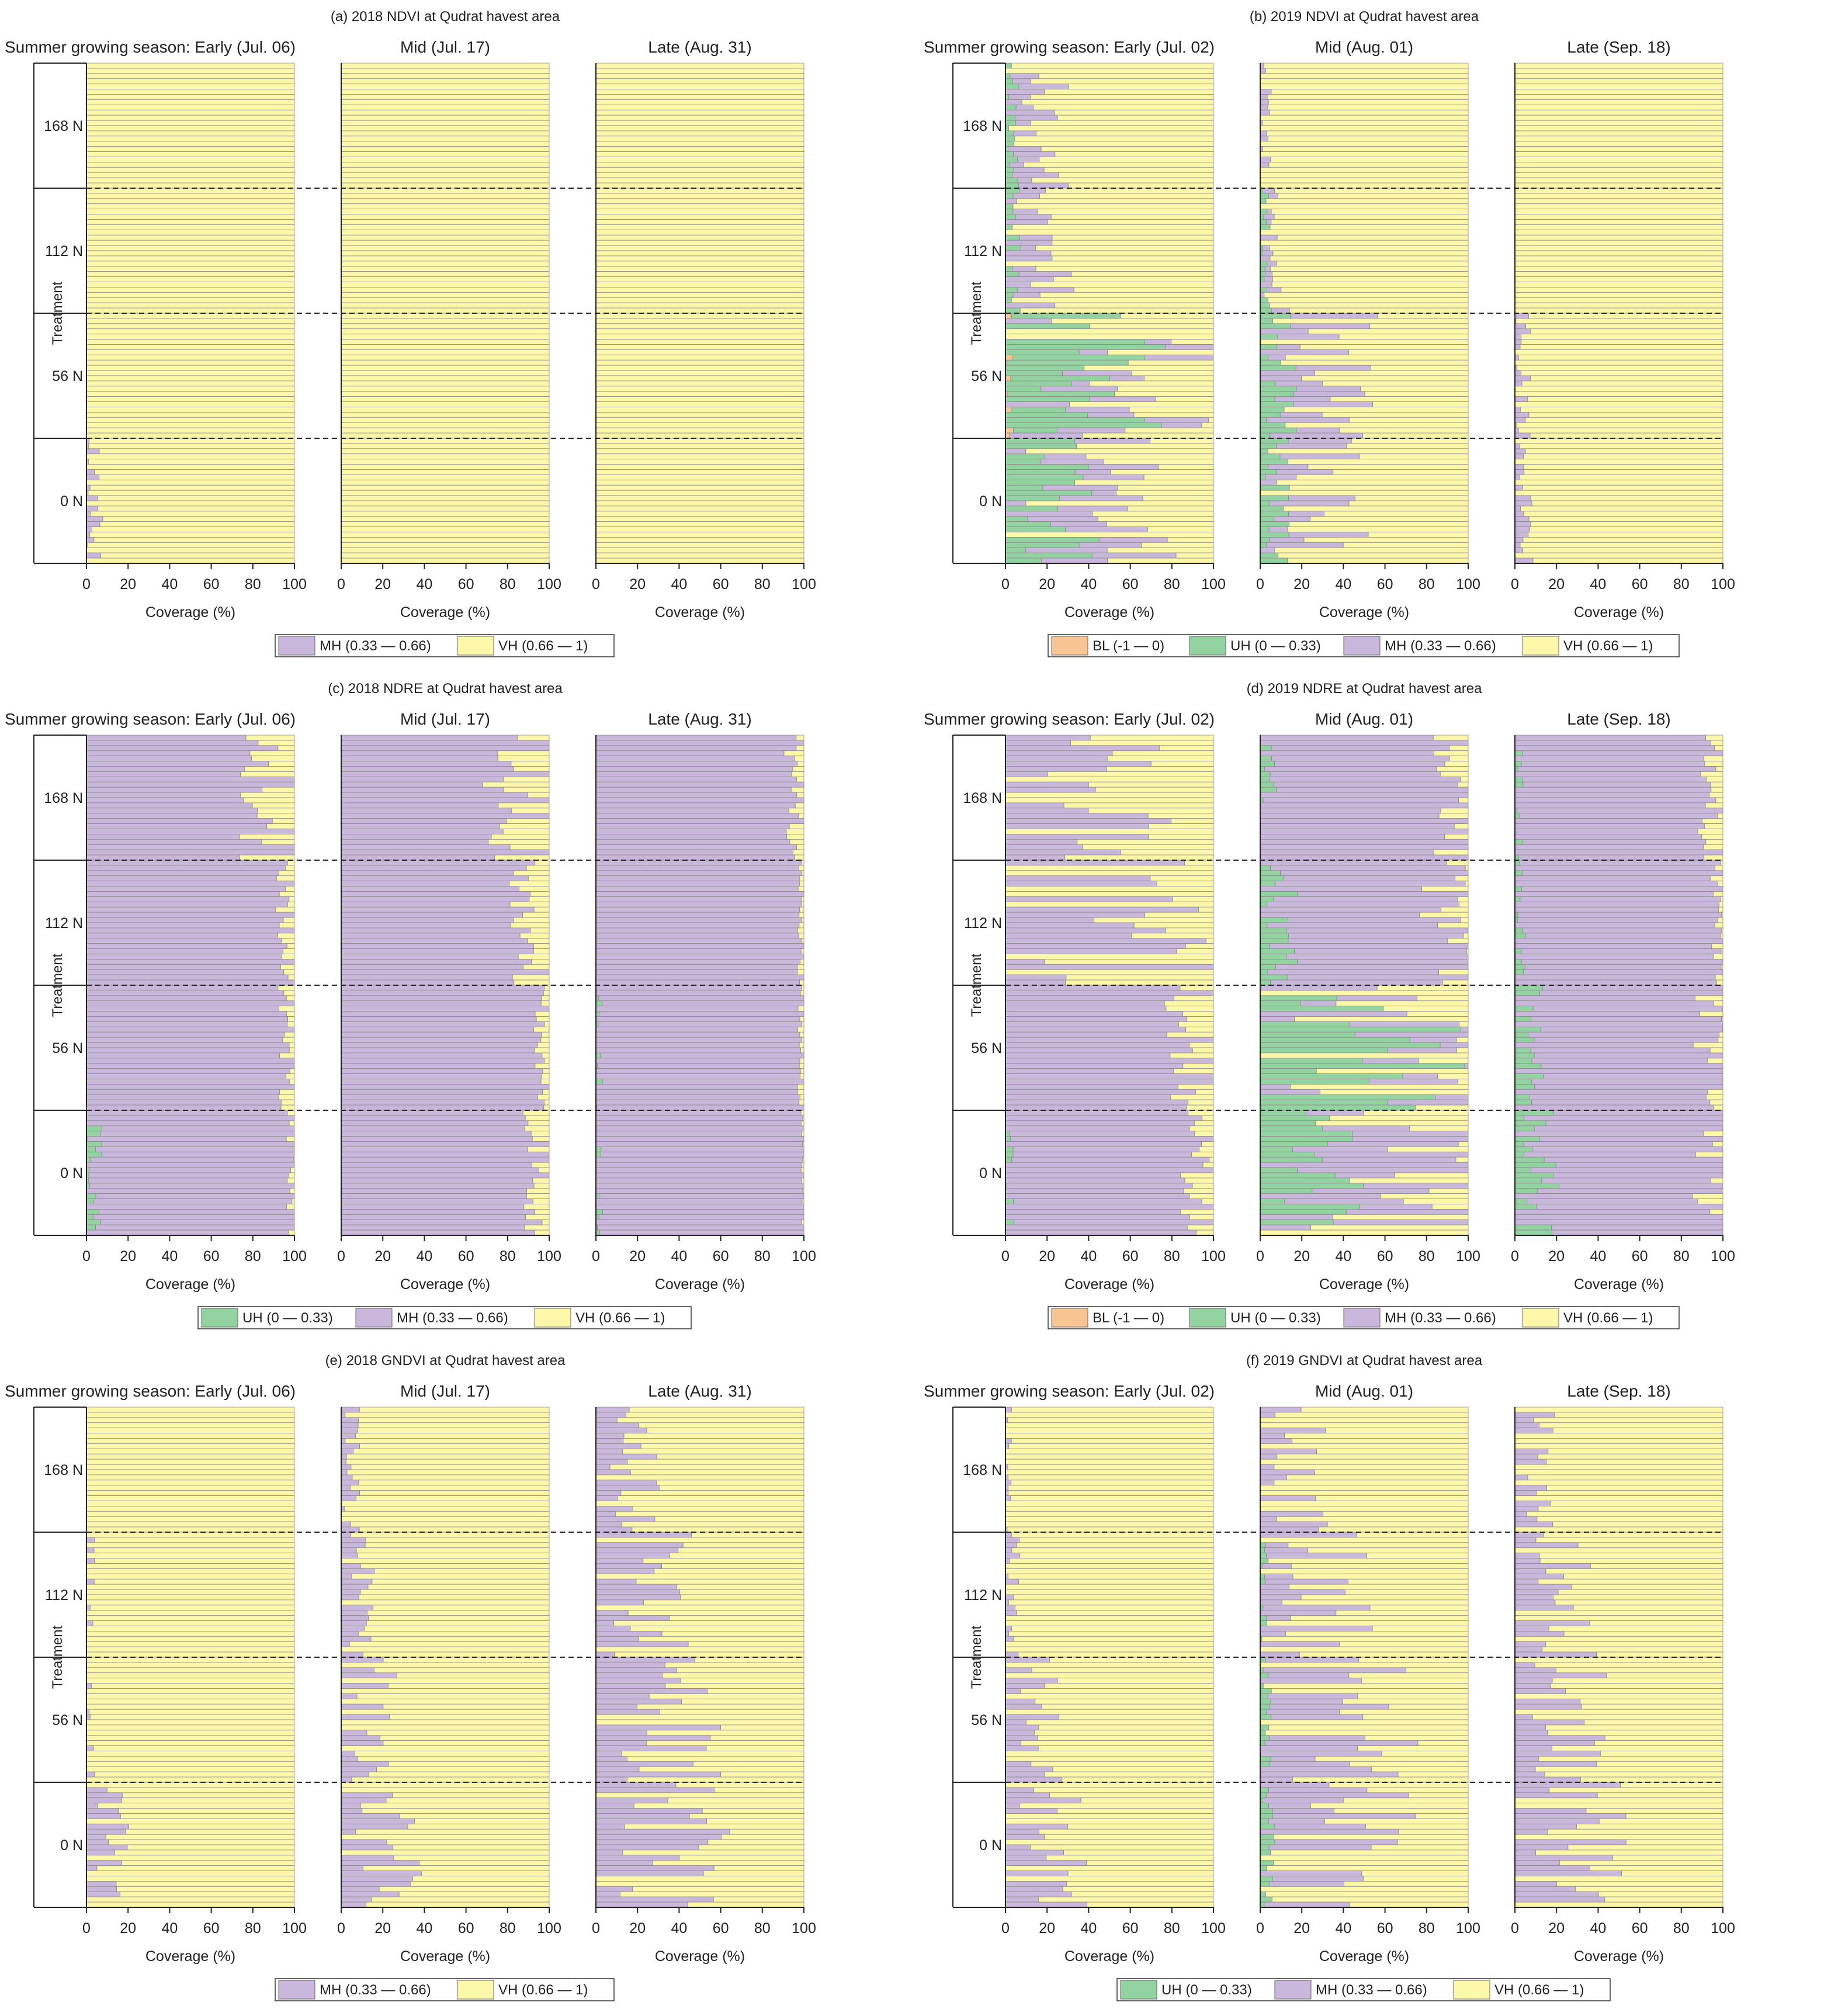 This screenshot has height=2016, width=1838. What do you see at coordinates (1005, 584) in the screenshot?
I see `x-tick-label: 0` at bounding box center [1005, 584].